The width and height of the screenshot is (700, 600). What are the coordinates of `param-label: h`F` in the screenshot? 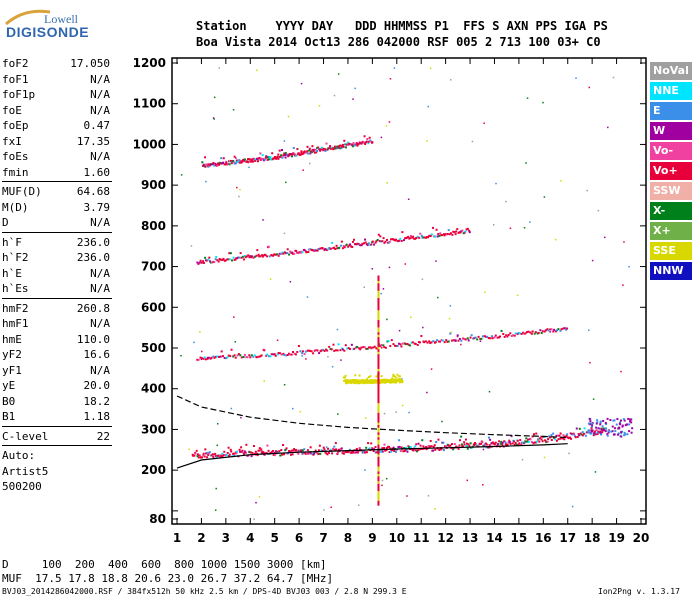 It's located at (12, 242).